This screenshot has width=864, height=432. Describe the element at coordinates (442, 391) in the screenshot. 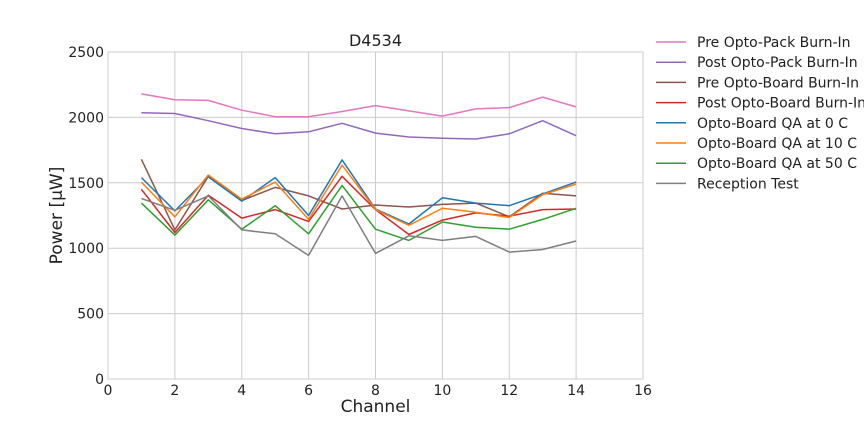

I see `x-tick-label: 10` at that location.